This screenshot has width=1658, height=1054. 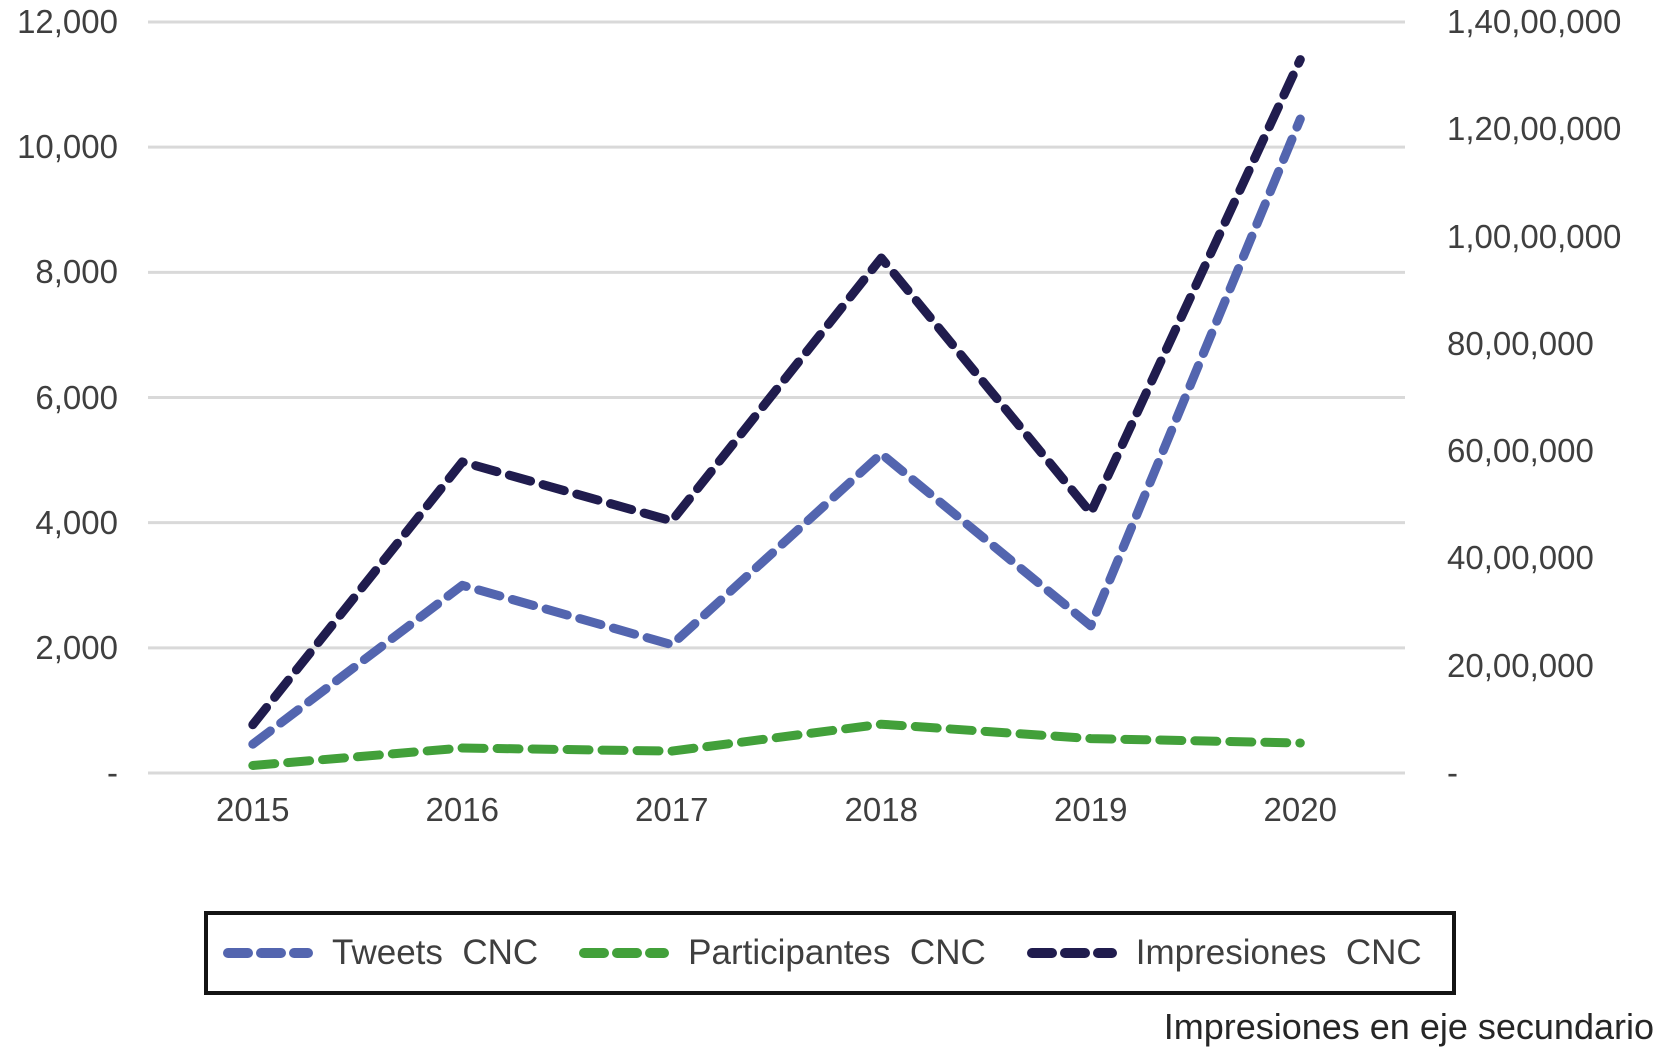 I want to click on x-axis-label-2017: 2017, so click(x=672, y=809).